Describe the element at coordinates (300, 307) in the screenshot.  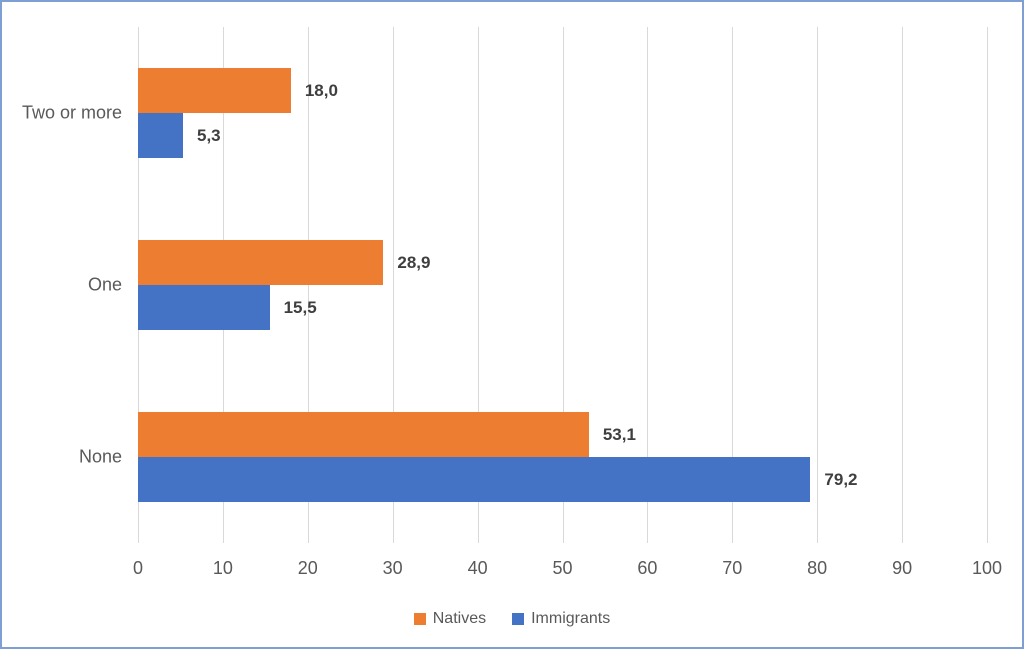
I see `data-label-immigrants-one: 15,5` at that location.